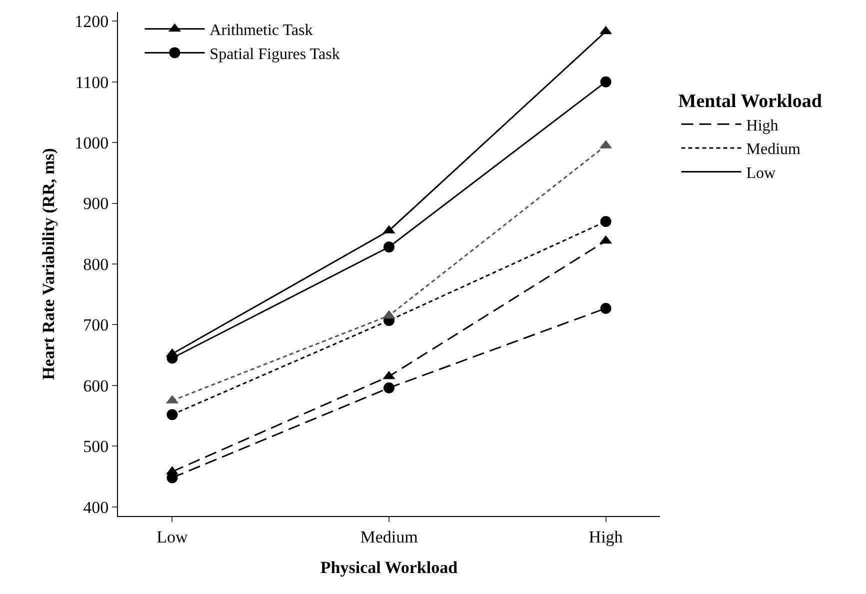 The image size is (866, 594). What do you see at coordinates (91, 22) in the screenshot?
I see `y-tick-label: 1200` at bounding box center [91, 22].